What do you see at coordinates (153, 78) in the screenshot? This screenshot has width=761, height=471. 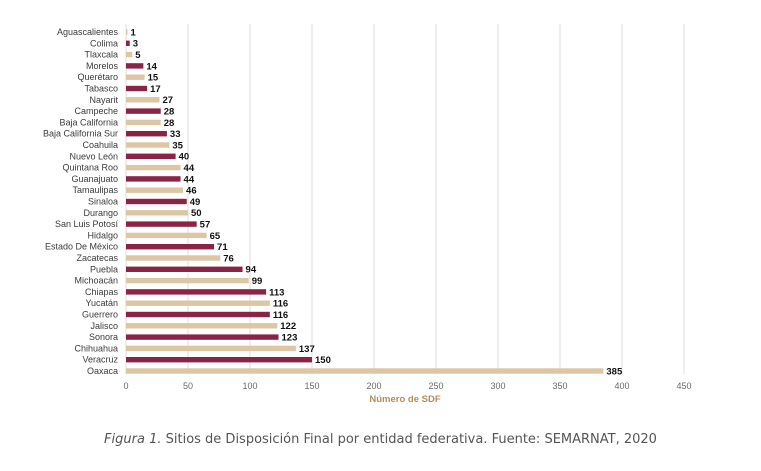 I see `value-label: 15` at bounding box center [153, 78].